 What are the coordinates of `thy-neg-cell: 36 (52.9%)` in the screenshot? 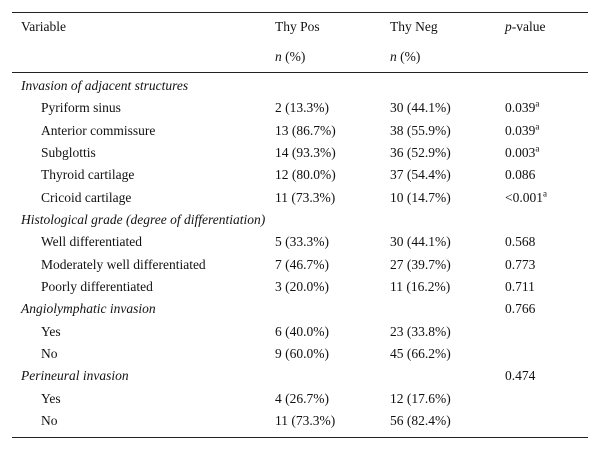 It's located at (420, 153).